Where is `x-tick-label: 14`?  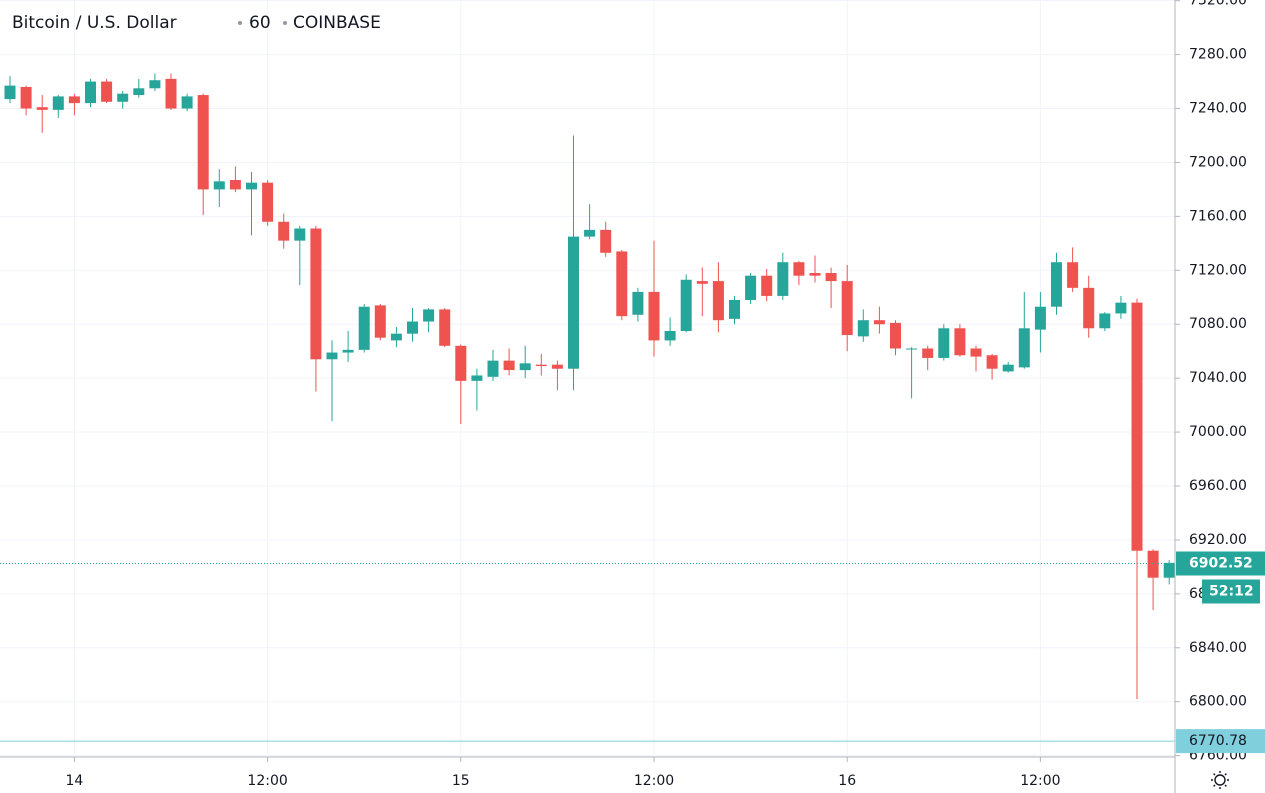 x-tick-label: 14 is located at coordinates (74, 781).